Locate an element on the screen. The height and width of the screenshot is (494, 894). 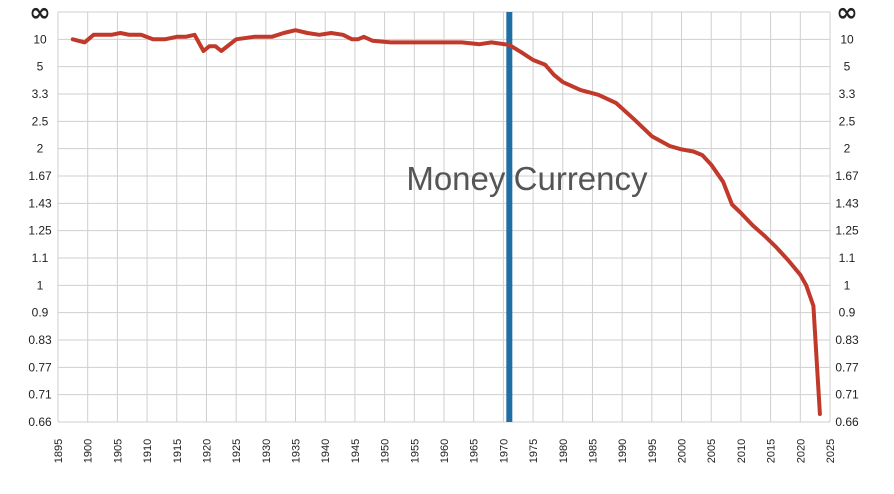
y-tick-label-right: 1 is located at coordinates (847, 285).